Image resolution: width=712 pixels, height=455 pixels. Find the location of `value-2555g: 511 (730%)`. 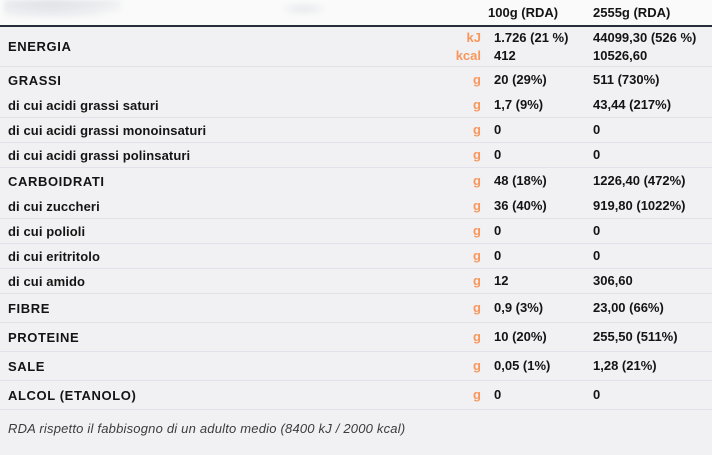

value-2555g: 511 (730%) is located at coordinates (626, 79).